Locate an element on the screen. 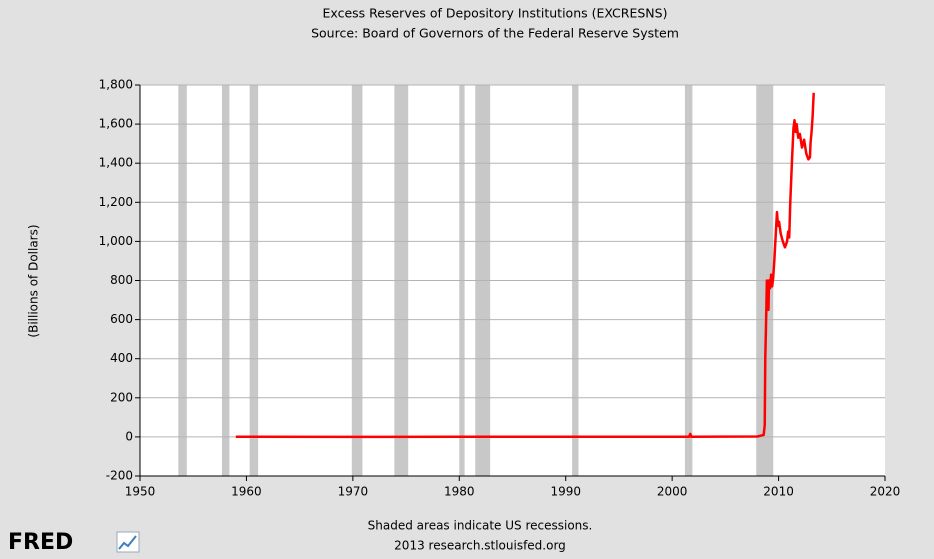 This screenshot has height=559, width=934. fred-logo: FRED is located at coordinates (74, 542).